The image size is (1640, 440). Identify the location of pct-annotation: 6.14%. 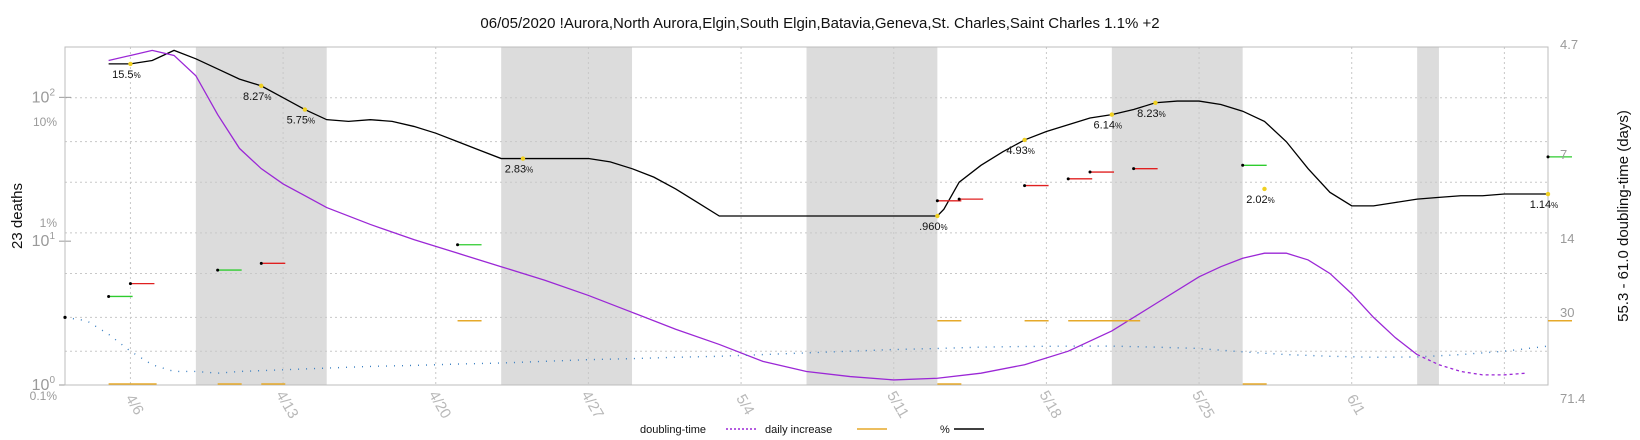
(1108, 126).